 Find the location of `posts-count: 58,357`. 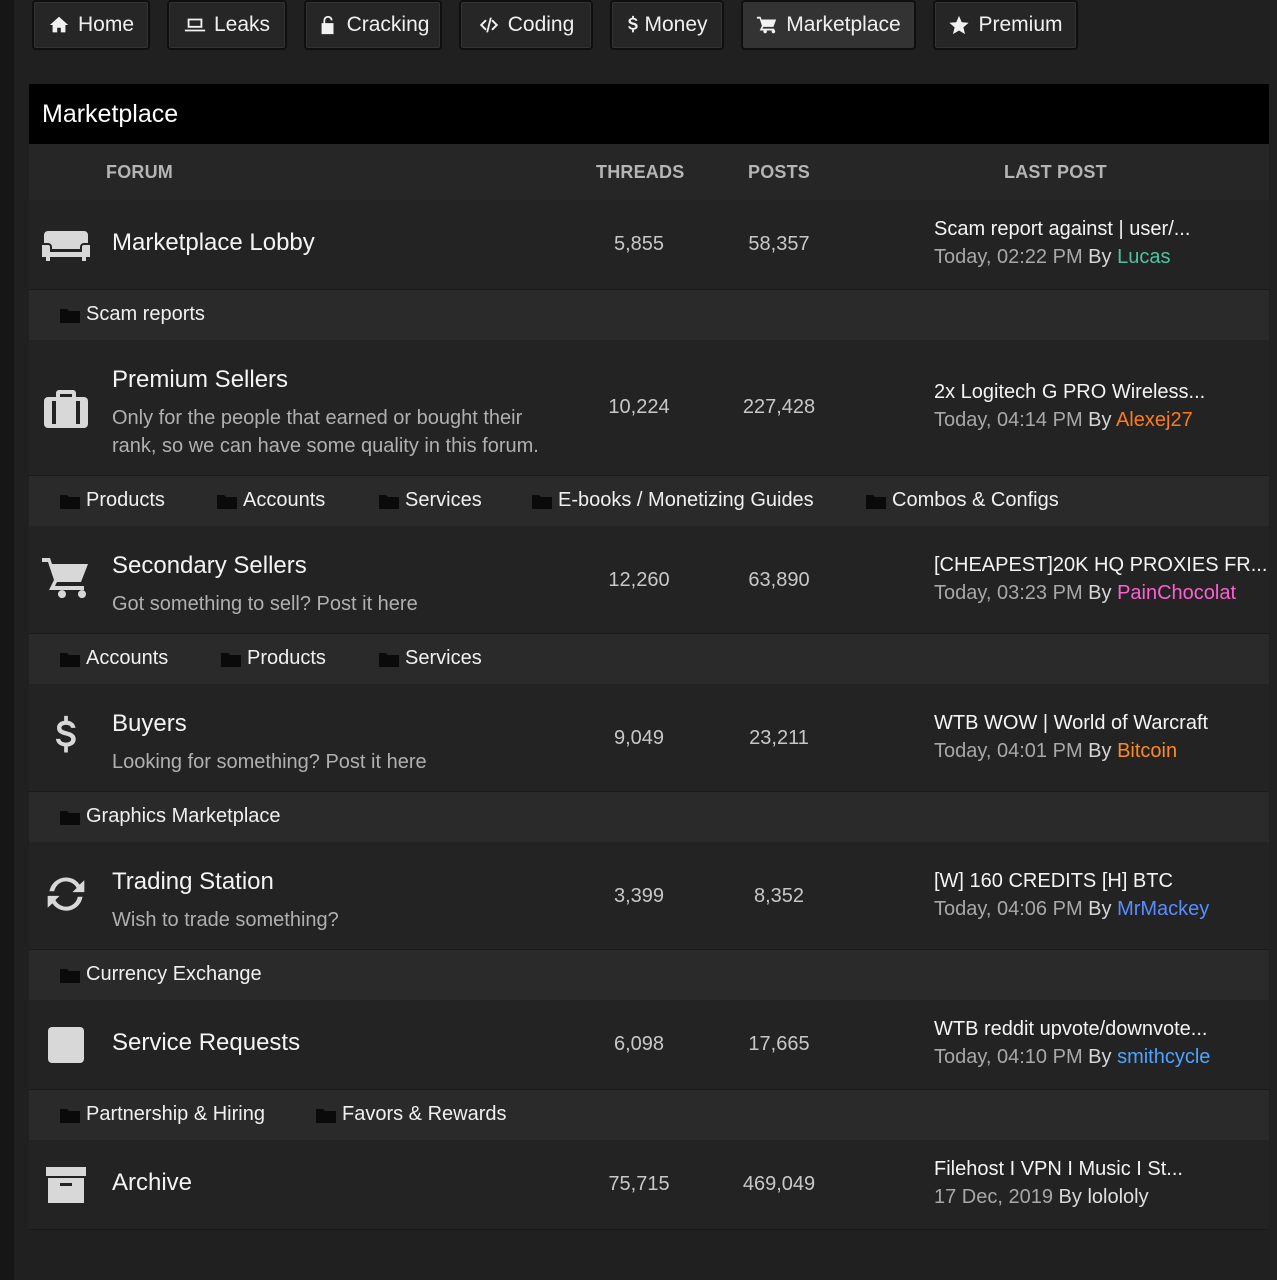

posts-count: 58,357 is located at coordinates (779, 244).